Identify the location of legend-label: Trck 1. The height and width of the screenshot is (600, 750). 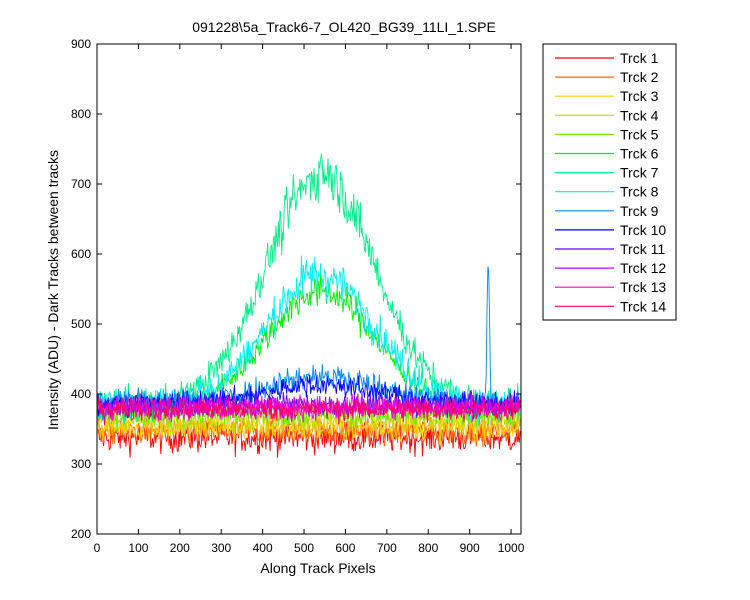
(639, 58).